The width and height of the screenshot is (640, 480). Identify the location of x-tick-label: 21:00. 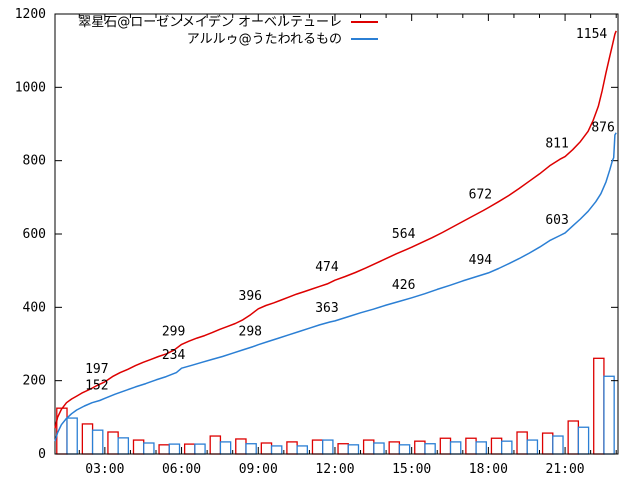
(565, 469).